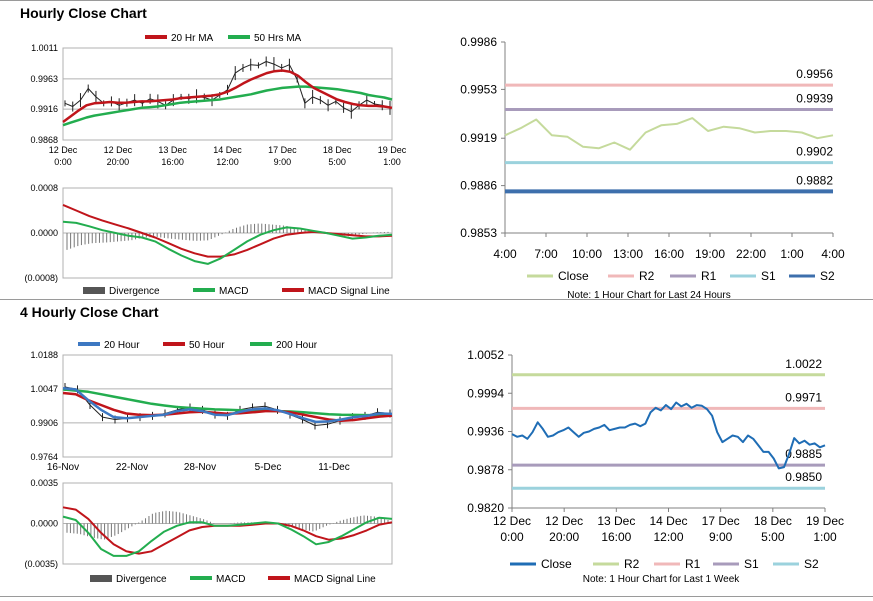 The width and height of the screenshot is (873, 601). What do you see at coordinates (44, 389) in the screenshot?
I see `four-hourly-price-ytick: 1.0047` at bounding box center [44, 389].